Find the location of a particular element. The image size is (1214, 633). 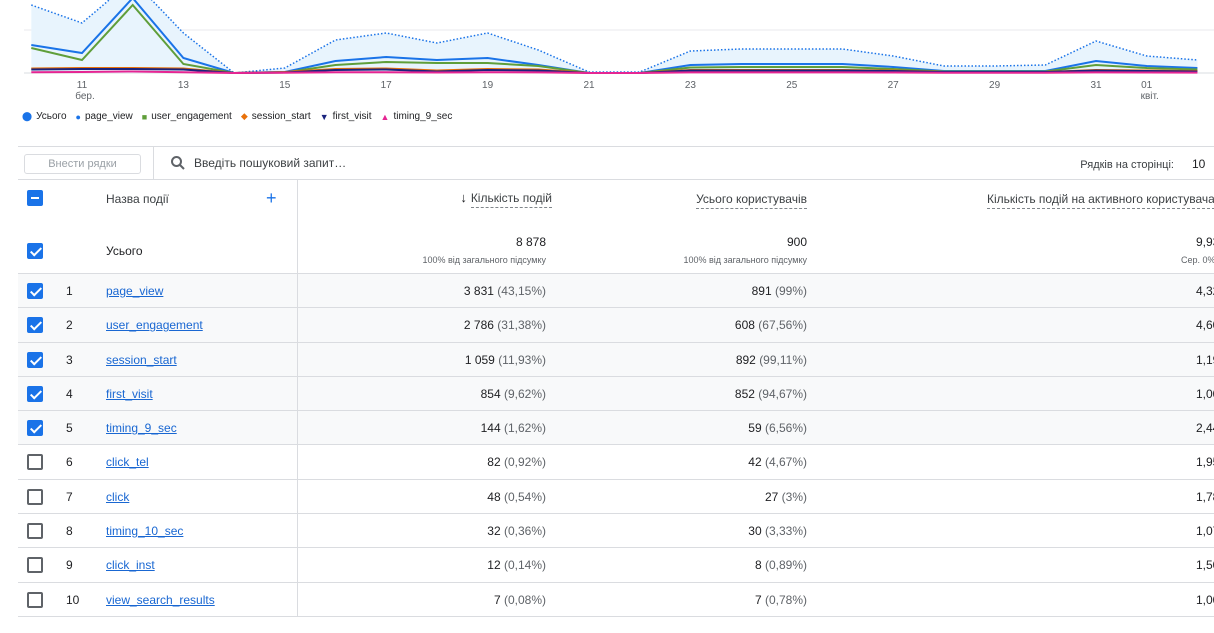

x-tick-label: 01 is located at coordinates (1147, 85).